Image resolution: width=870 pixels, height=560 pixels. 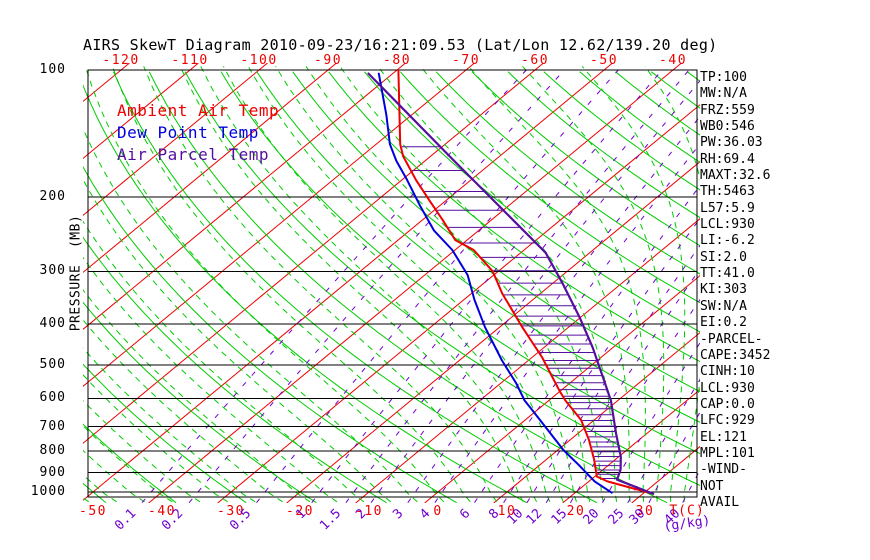 What do you see at coordinates (727, 159) in the screenshot?
I see `stats-line: RH:69.4` at bounding box center [727, 159].